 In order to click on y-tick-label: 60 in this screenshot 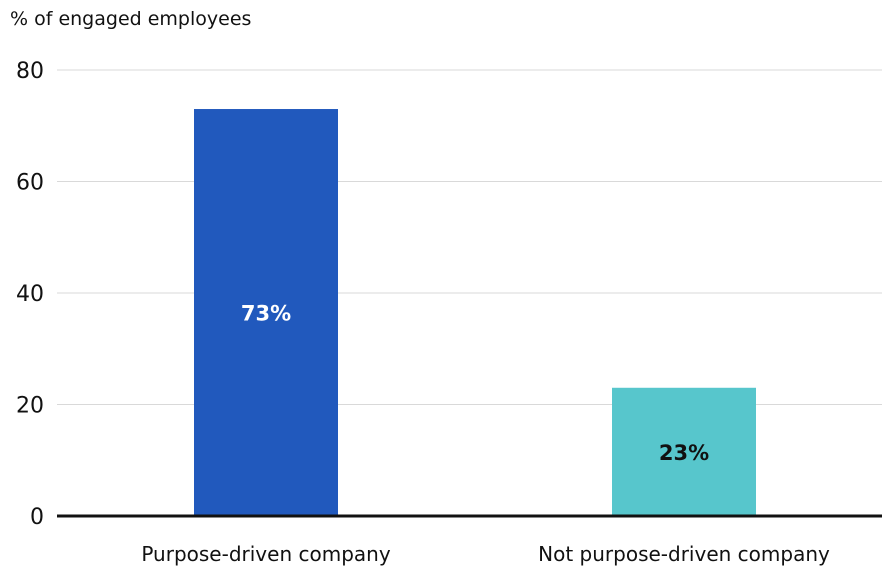, I will do `click(30, 183)`.